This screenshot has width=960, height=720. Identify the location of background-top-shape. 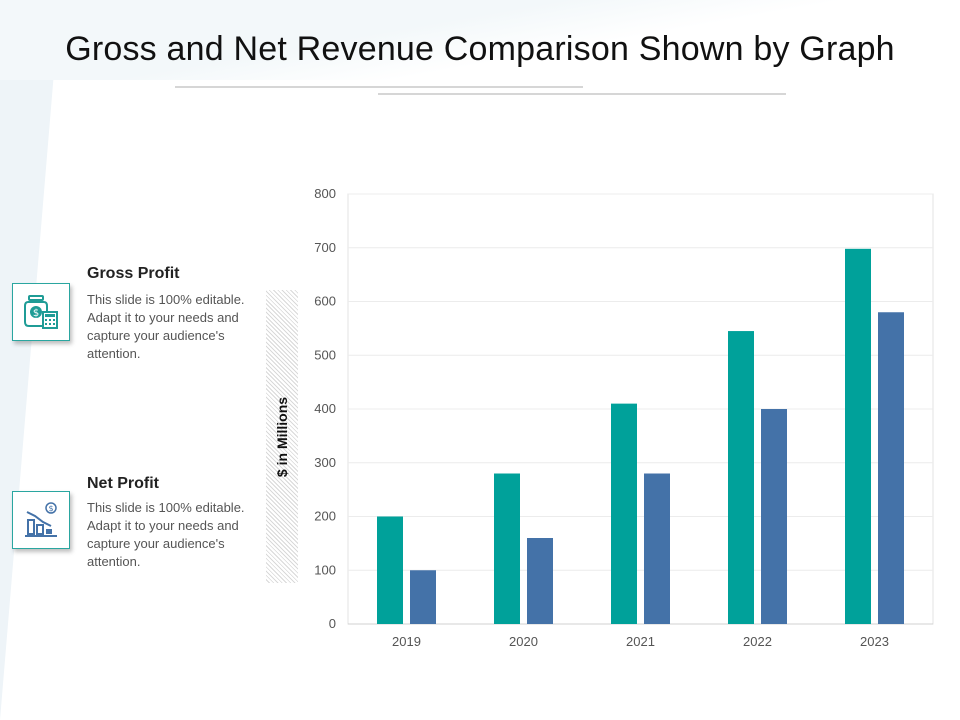
(480, 40).